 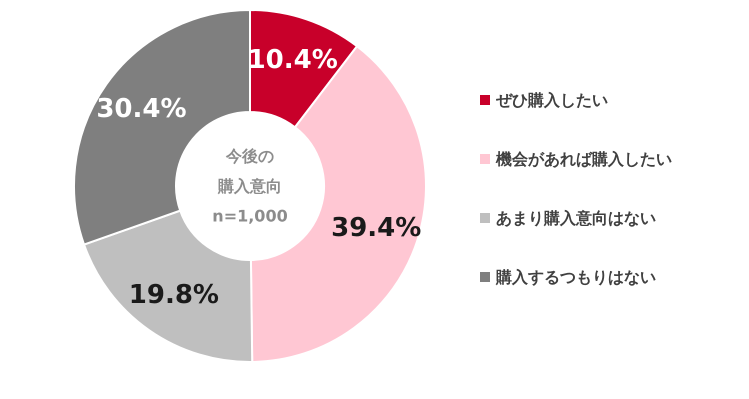 I want to click on legend-label: 機会があれば購入したい, so click(x=583, y=159).